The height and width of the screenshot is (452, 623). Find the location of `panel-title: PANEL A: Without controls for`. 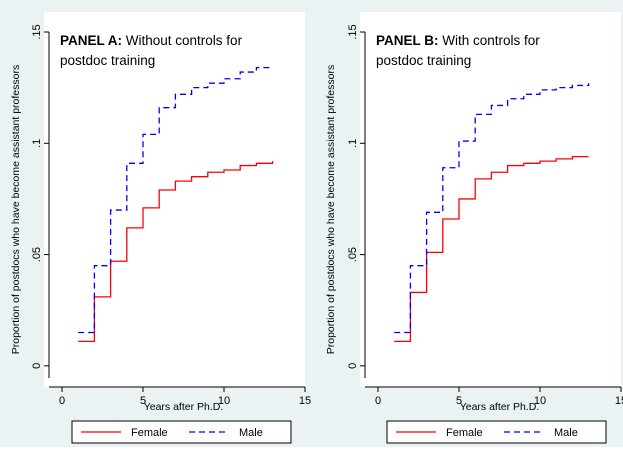

panel-title: PANEL A: Without controls for is located at coordinates (151, 40).